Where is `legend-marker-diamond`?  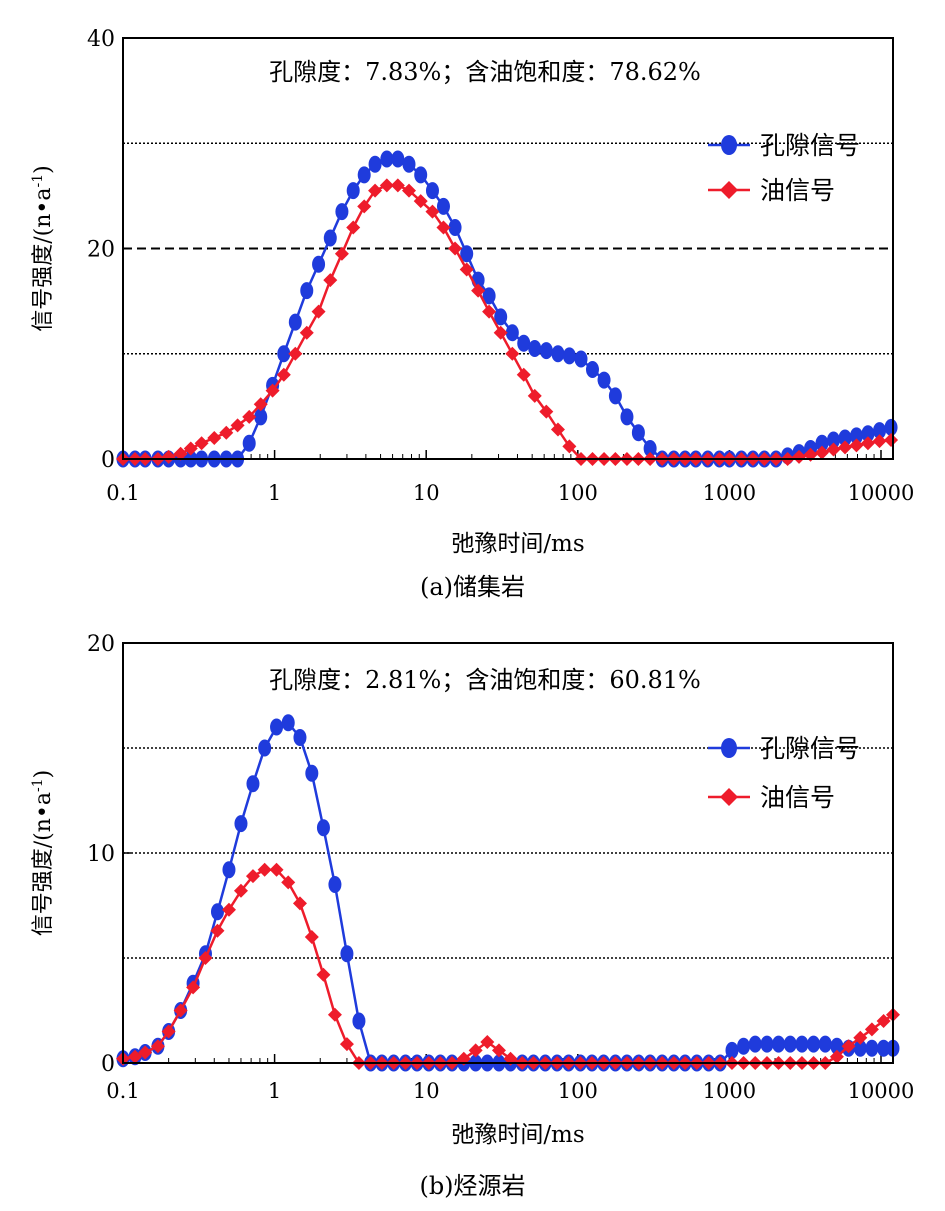
legend-marker-diamond is located at coordinates (729, 190).